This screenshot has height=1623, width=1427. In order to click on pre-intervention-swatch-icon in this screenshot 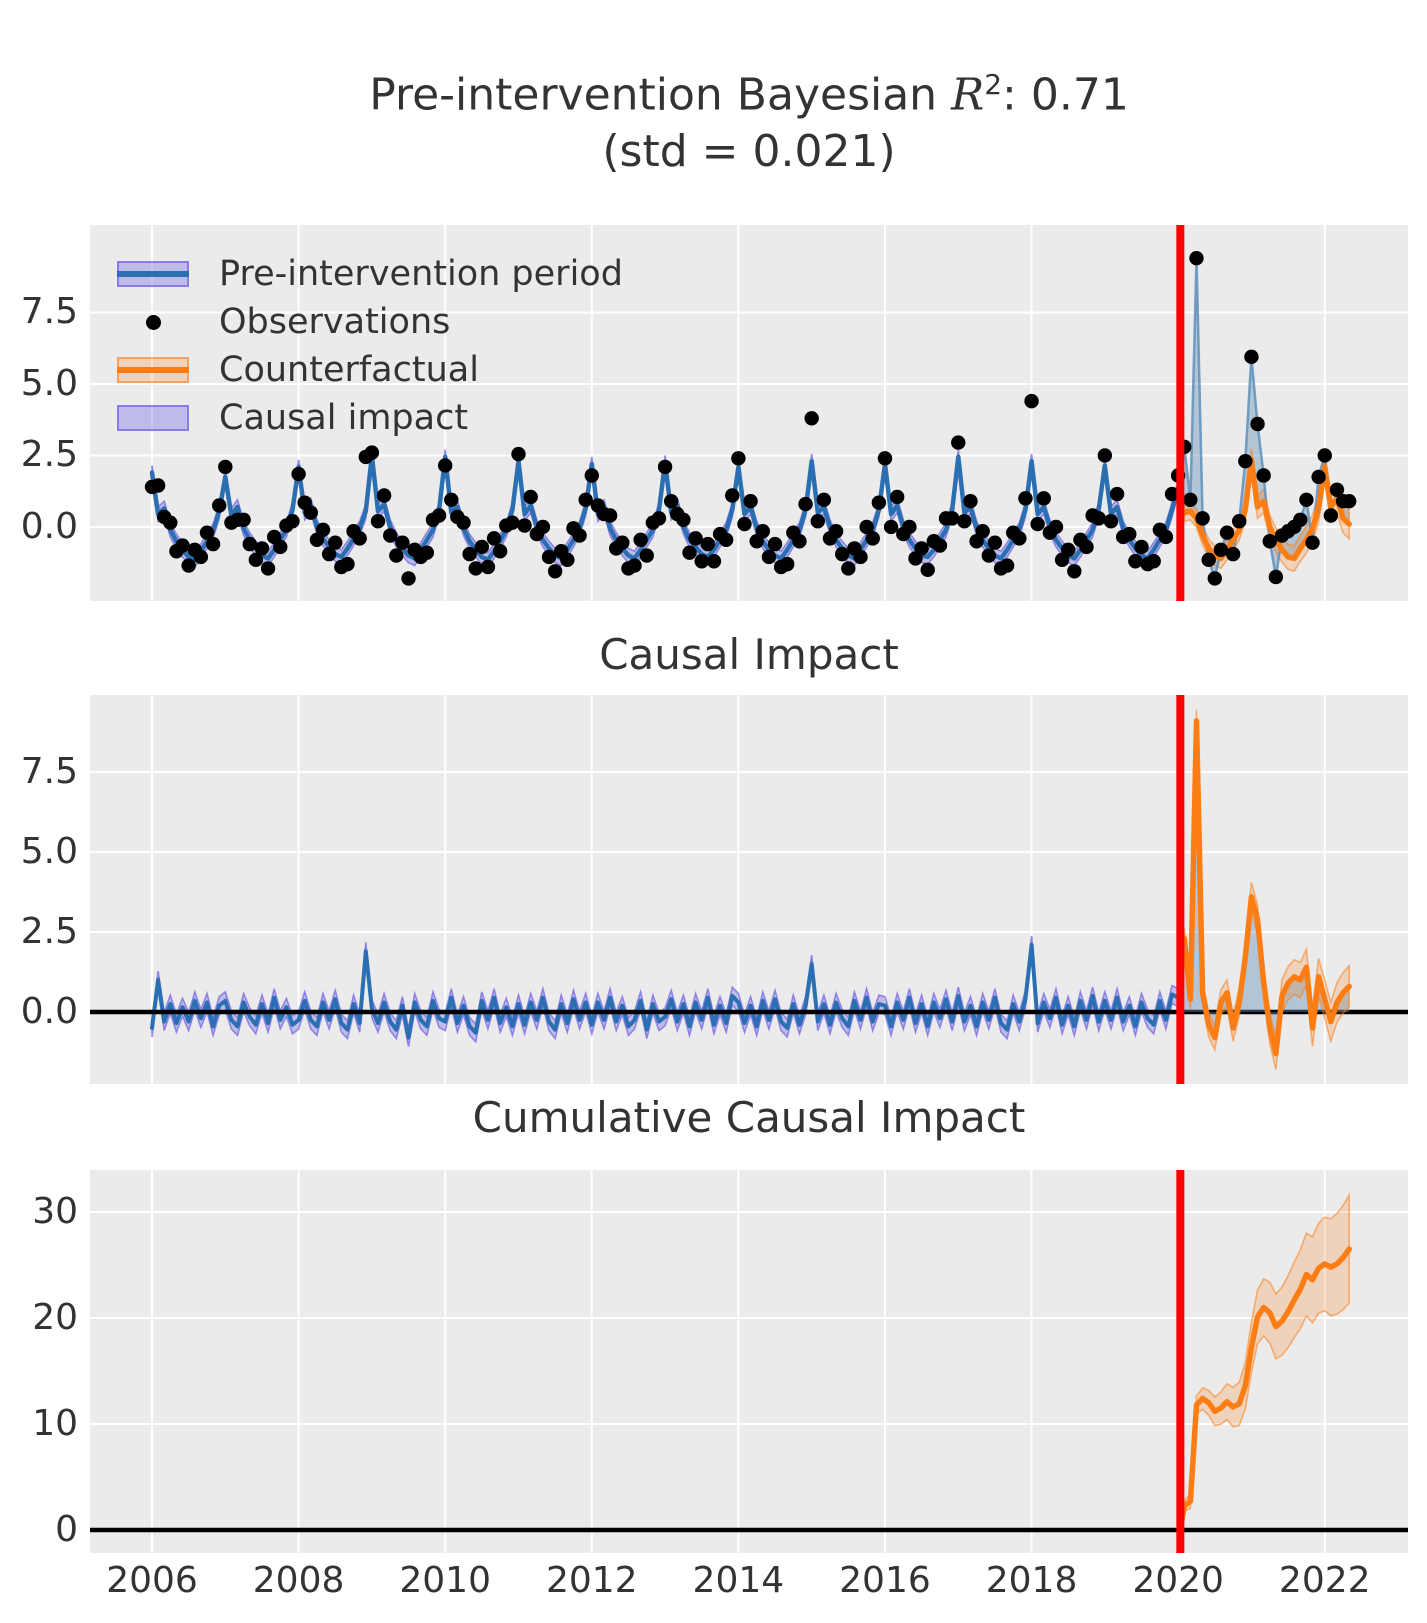, I will do `click(153, 274)`.